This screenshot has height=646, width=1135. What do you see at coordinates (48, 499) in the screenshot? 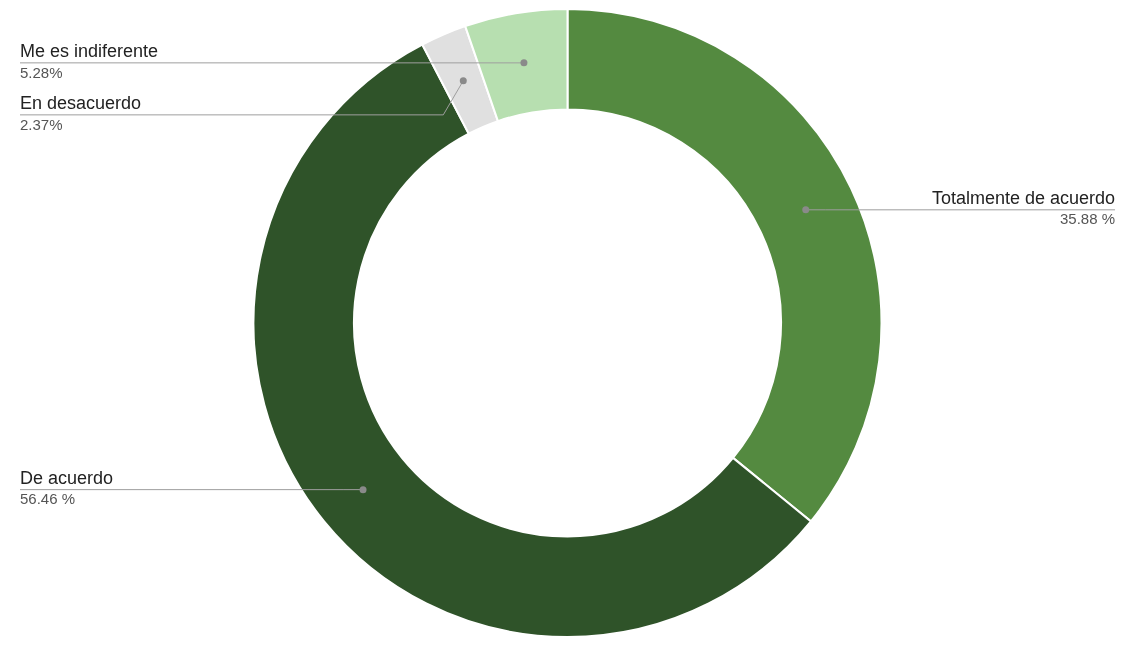
I see `data-label: 56.46 %` at bounding box center [48, 499].